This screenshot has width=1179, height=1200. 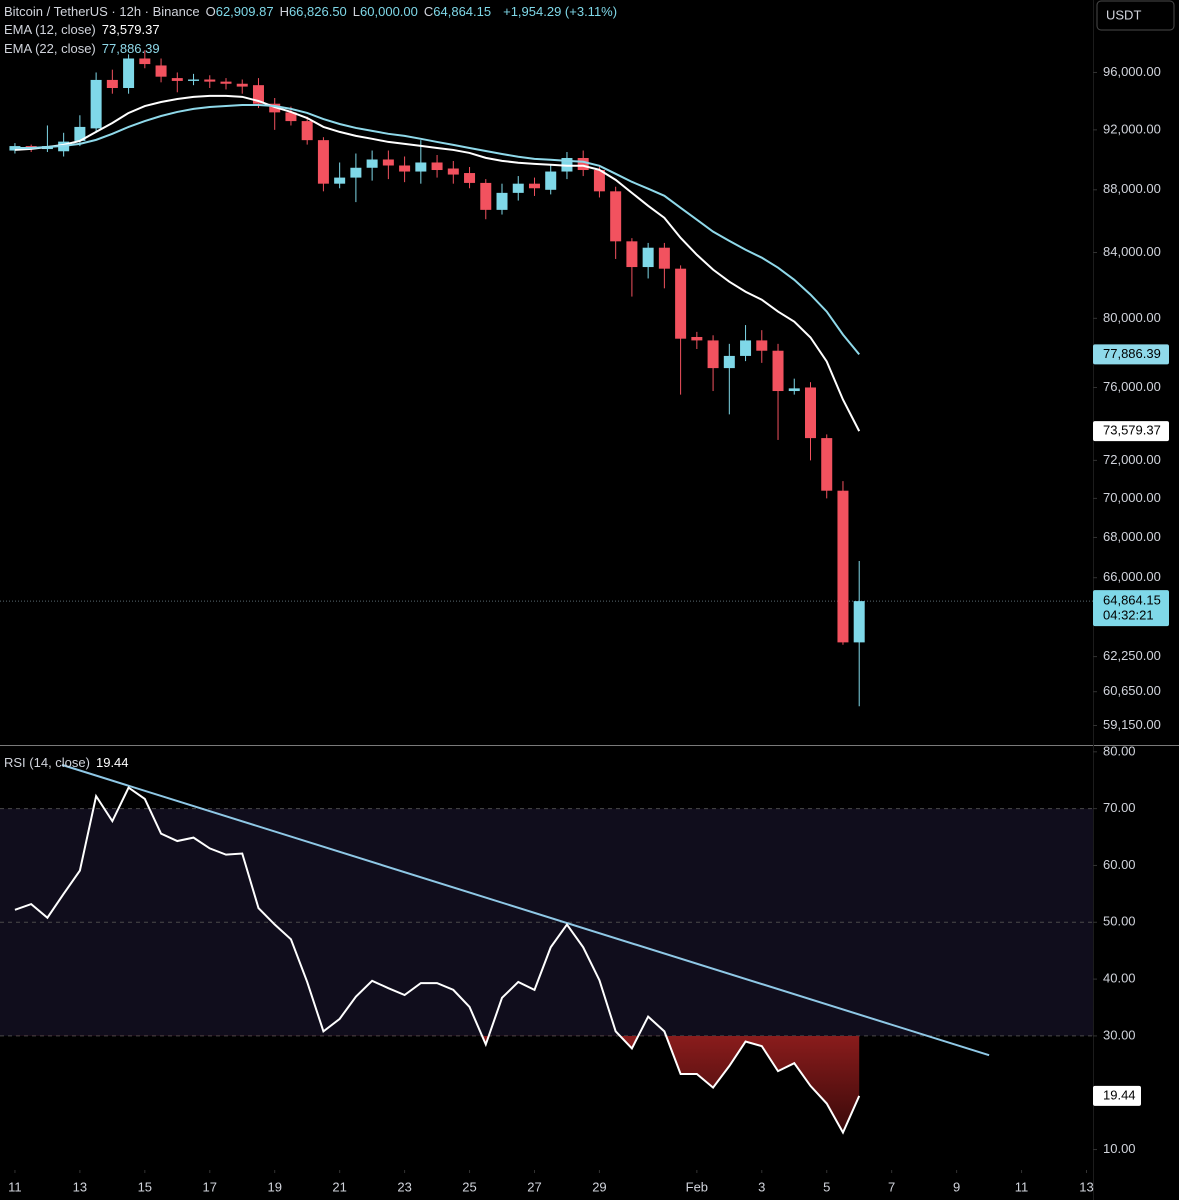 I want to click on y-tick-label: 62,250.00, so click(x=1132, y=655).